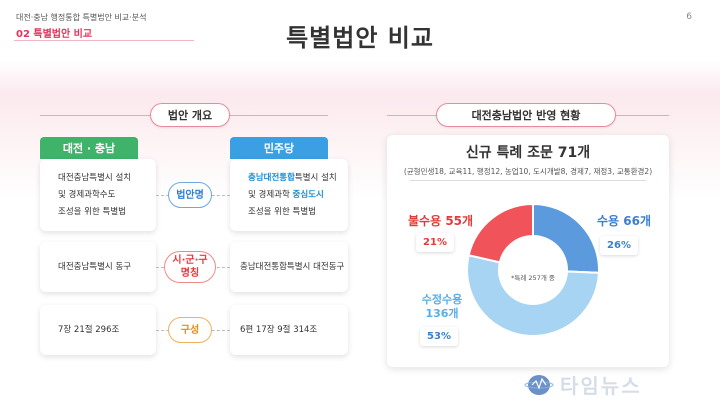 This screenshot has height=405, width=720. What do you see at coordinates (528, 153) in the screenshot?
I see `panel-title: 신규 특례 조문 71개` at bounding box center [528, 153].